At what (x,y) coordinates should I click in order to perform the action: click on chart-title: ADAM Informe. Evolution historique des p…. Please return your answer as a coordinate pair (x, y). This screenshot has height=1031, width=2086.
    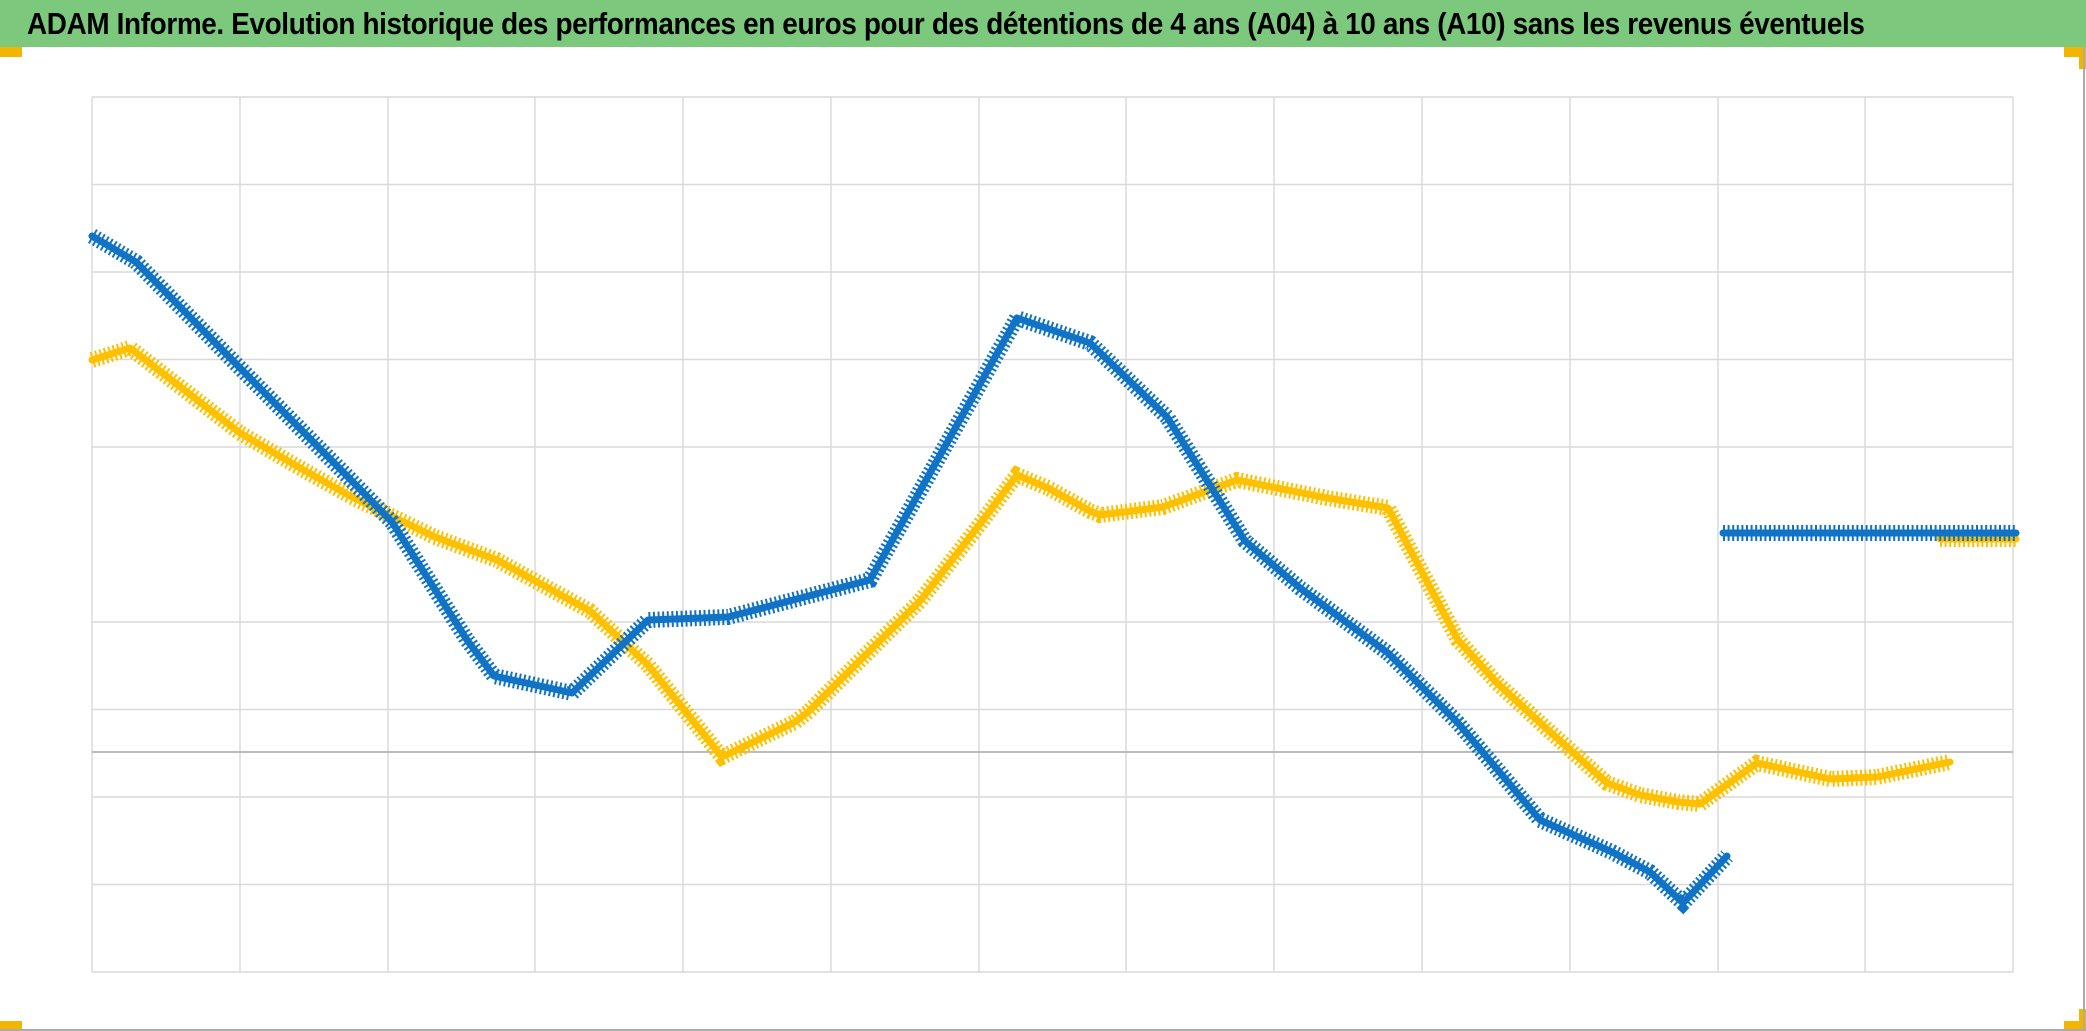
    Looking at the image, I should click on (946, 23).